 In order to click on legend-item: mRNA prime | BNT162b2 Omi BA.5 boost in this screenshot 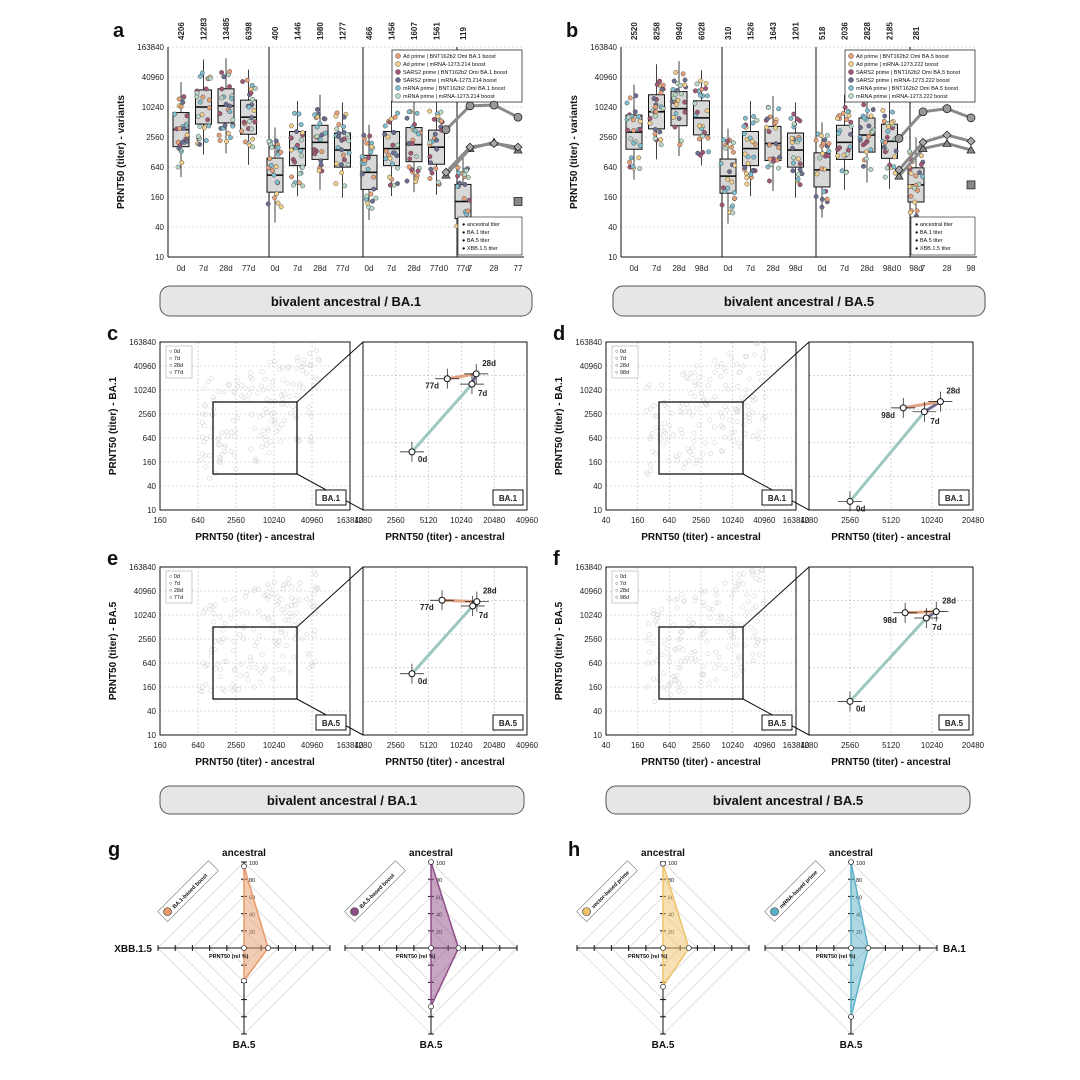, I will do `click(907, 89)`.